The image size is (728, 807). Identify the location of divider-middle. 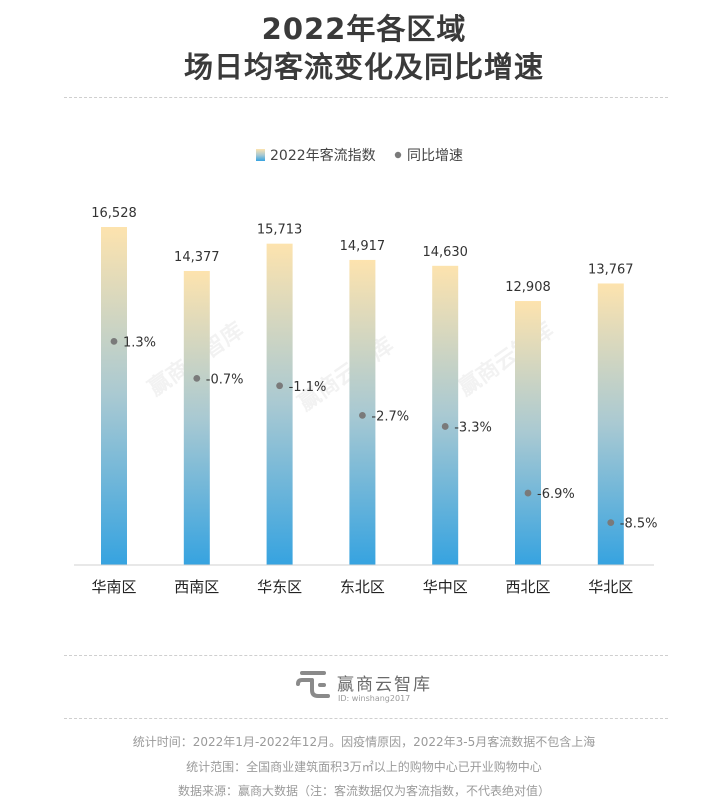
(366, 655).